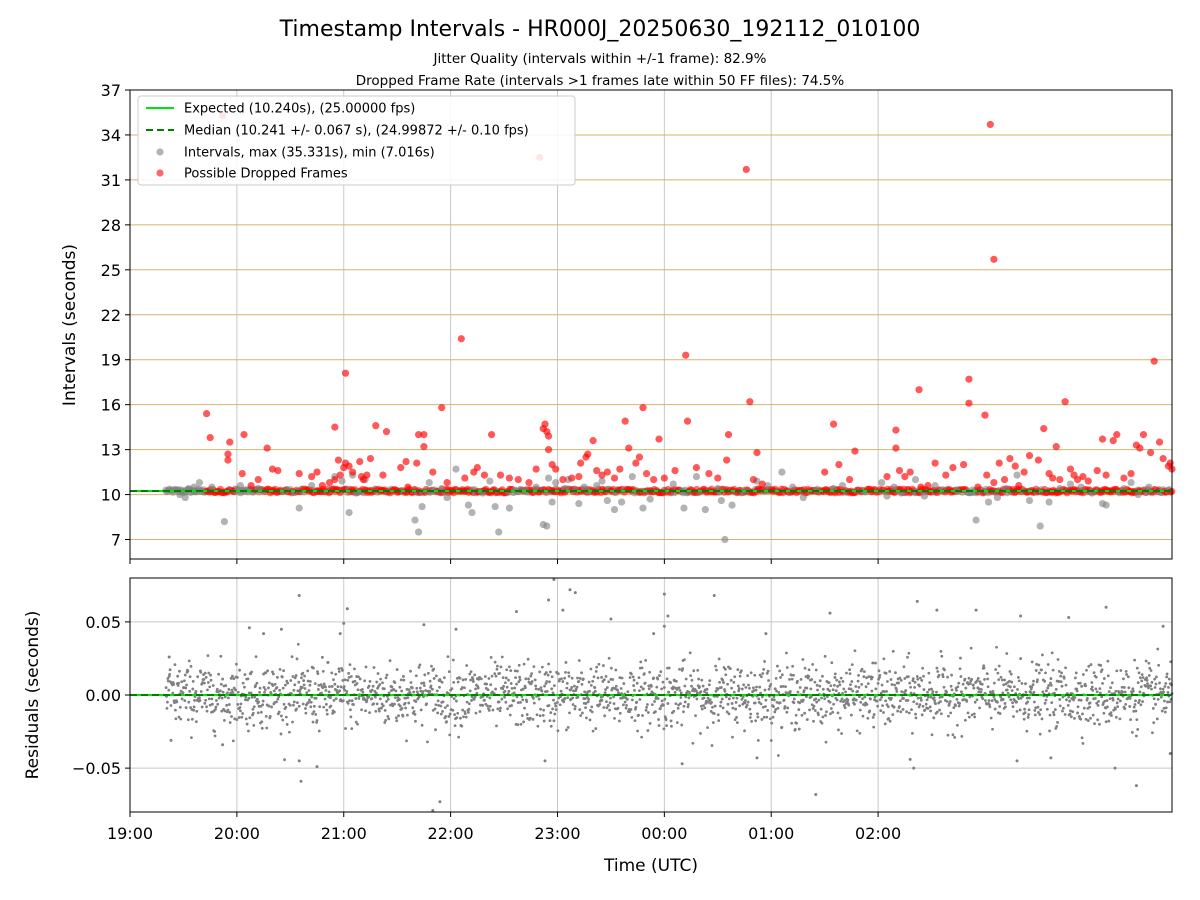  Describe the element at coordinates (299, 109) in the screenshot. I see `legend-label-0: Expected (10.240s), (25.00000 fps)` at that location.